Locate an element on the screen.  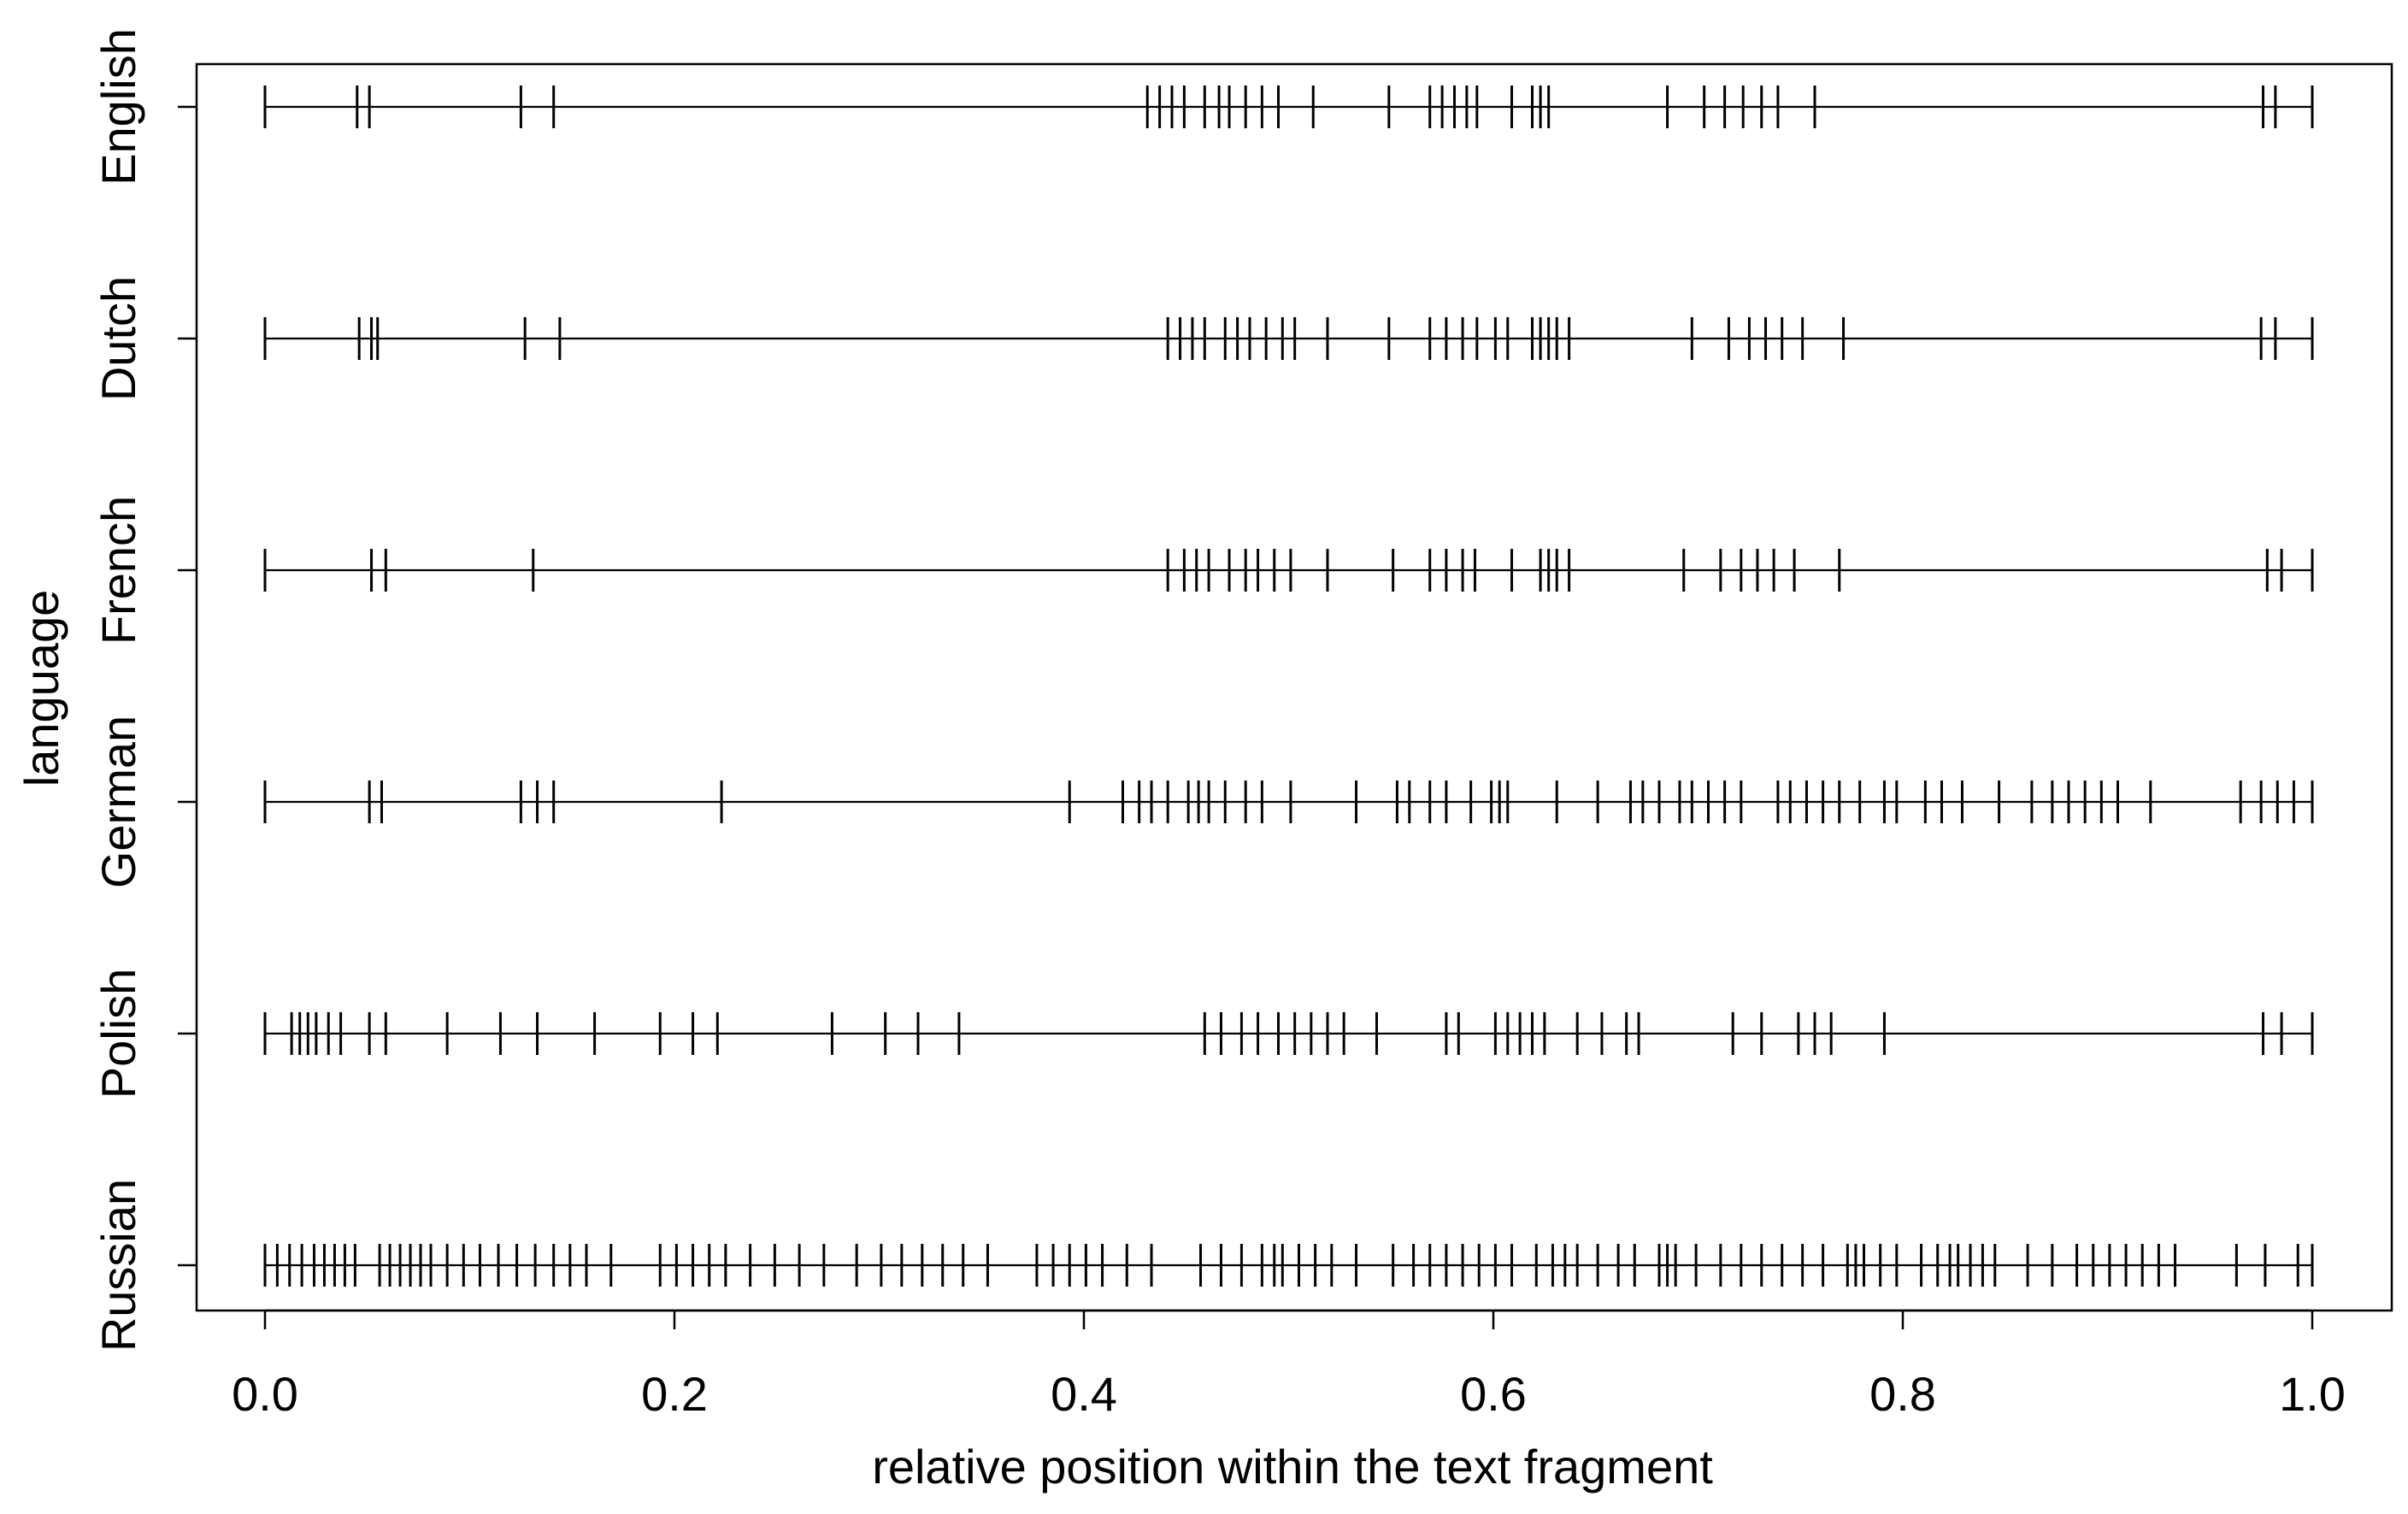
series-dutch is located at coordinates (1288, 338).